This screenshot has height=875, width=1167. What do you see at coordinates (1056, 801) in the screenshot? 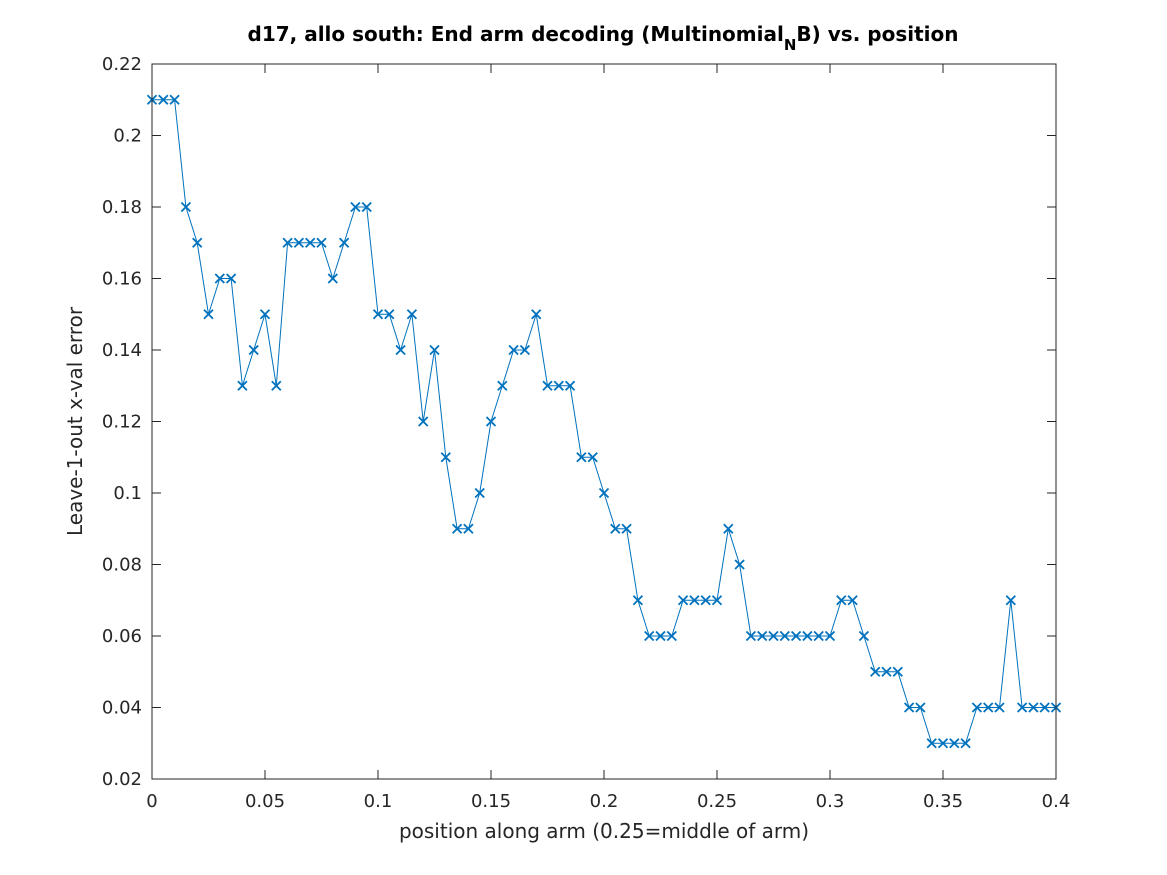
I see `x-tick-label: 0.4` at bounding box center [1056, 801].